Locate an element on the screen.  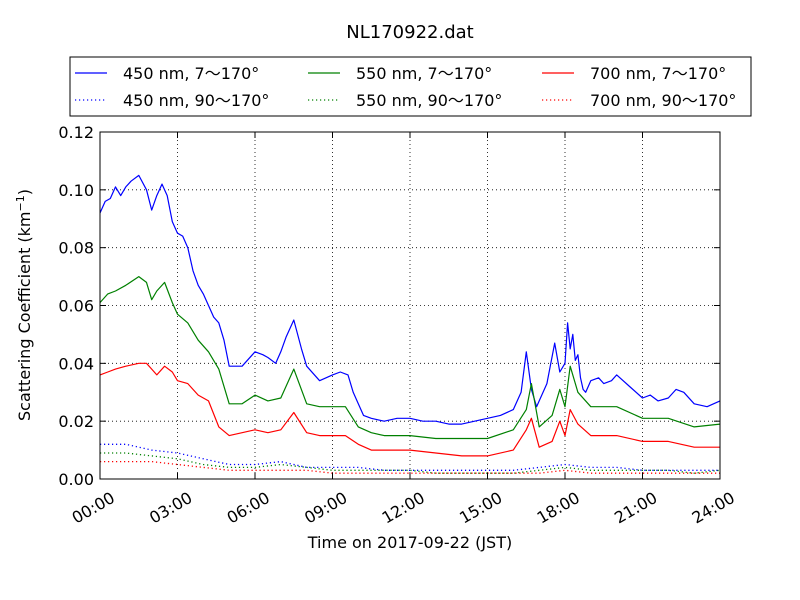
y-tick-label: 0.10 is located at coordinates (76, 190).